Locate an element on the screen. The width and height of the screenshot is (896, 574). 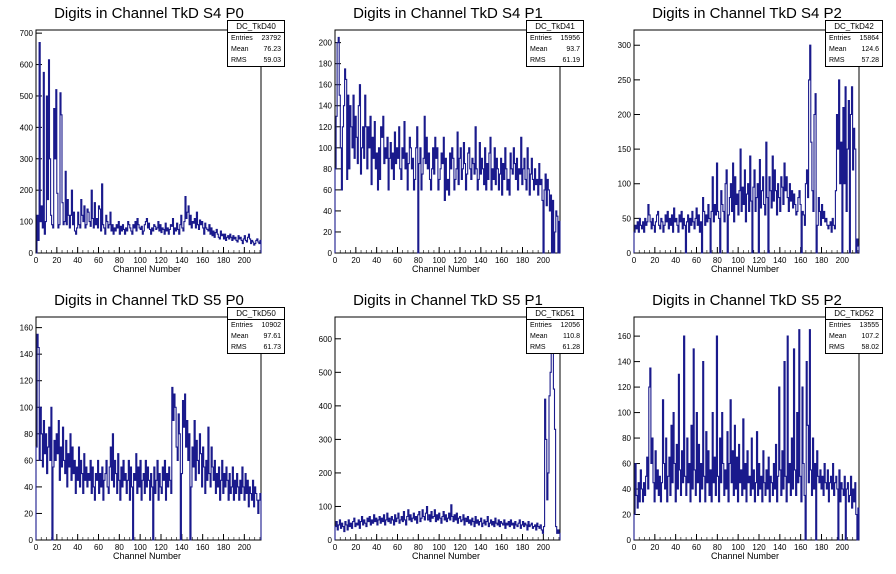
stats-entries-value: 15864 is located at coordinates (869, 38).